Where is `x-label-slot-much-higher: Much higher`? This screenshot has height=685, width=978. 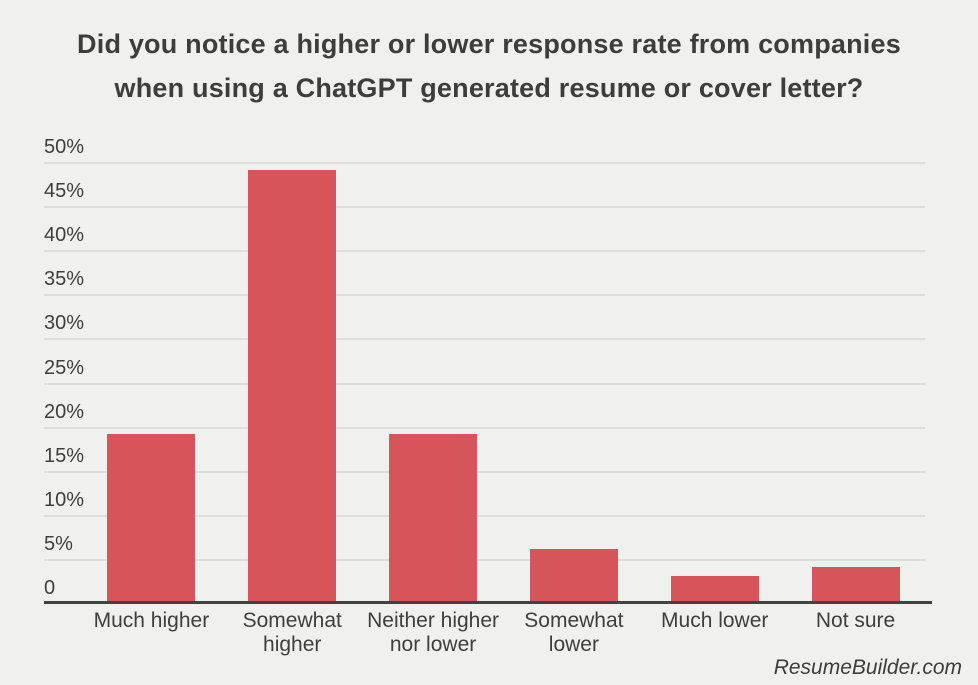
x-label-slot-much-higher: Much higher is located at coordinates (151, 633).